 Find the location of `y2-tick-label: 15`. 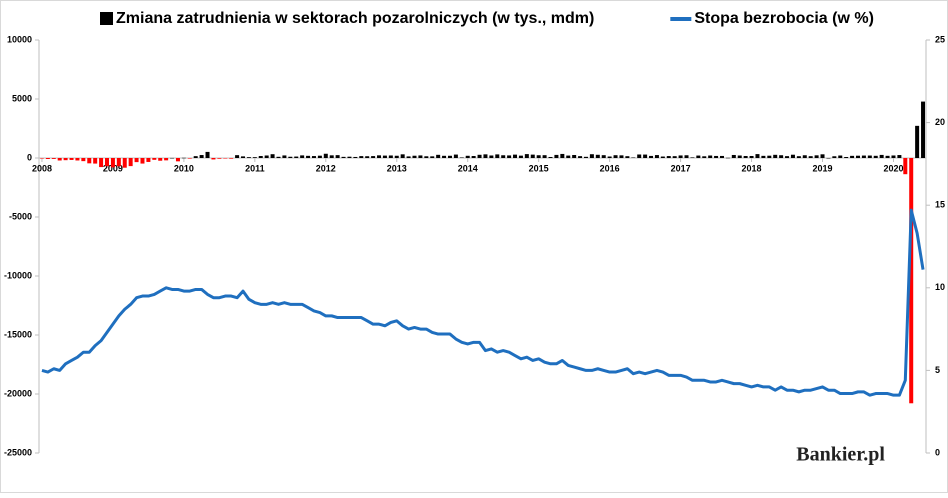

y2-tick-label: 15 is located at coordinates (940, 205).